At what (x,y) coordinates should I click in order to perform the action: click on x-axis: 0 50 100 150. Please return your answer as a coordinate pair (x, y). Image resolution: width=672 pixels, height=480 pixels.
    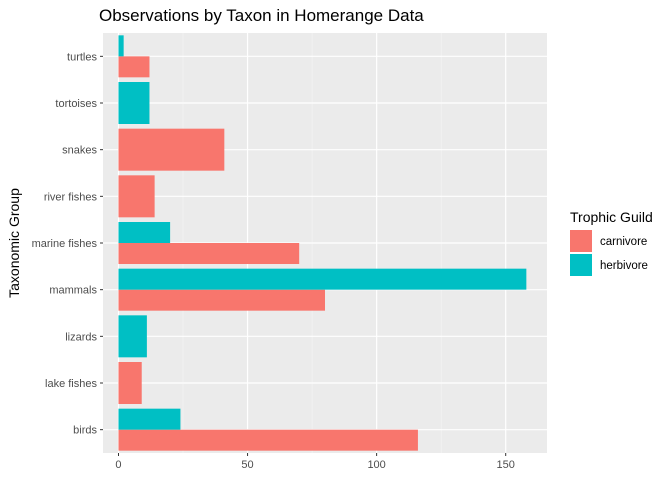
    Looking at the image, I should click on (315, 462).